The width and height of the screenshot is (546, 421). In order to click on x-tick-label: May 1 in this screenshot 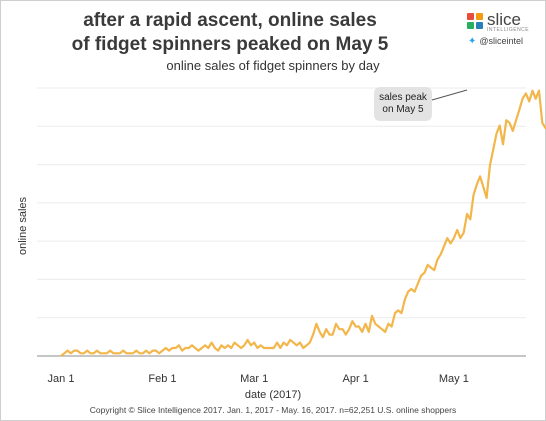, I will do `click(453, 379)`.